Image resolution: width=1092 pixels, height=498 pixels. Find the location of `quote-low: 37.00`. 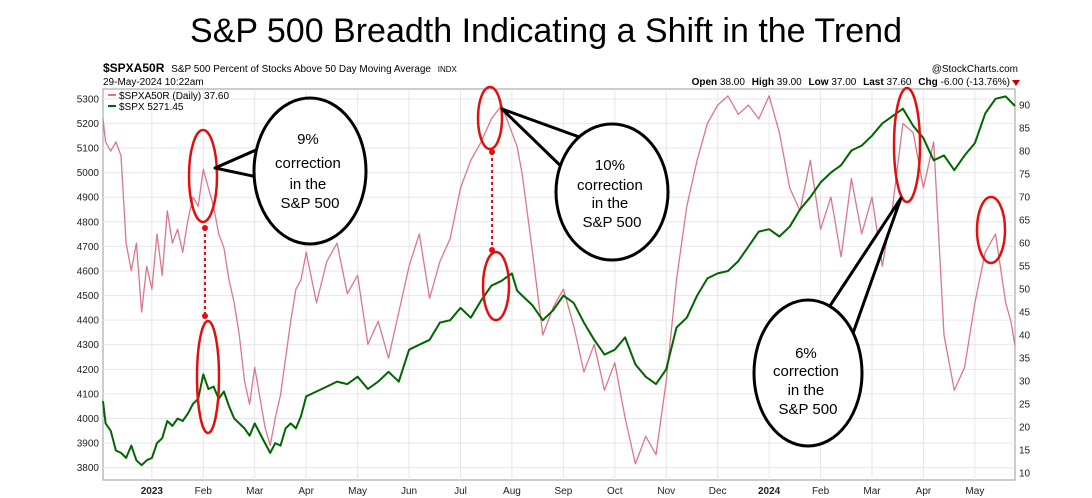

quote-low: 37.00 is located at coordinates (843, 82).